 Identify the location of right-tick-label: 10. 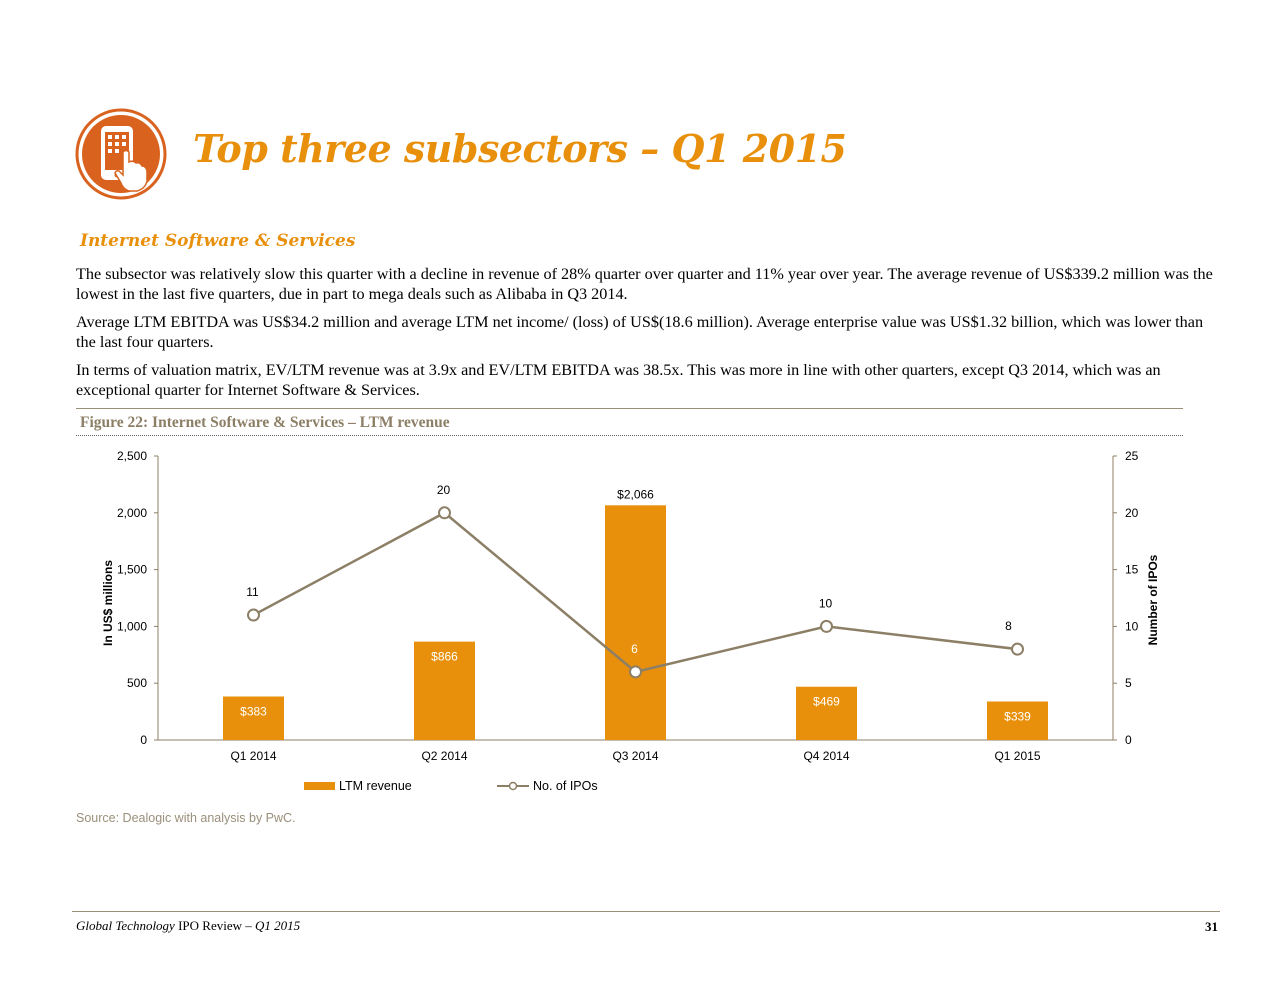
(1132, 626).